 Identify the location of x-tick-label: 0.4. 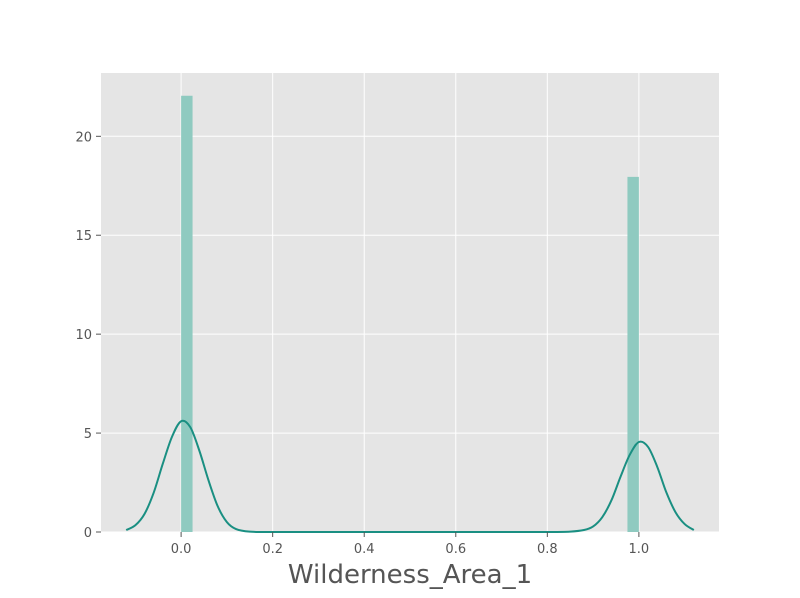
(364, 549).